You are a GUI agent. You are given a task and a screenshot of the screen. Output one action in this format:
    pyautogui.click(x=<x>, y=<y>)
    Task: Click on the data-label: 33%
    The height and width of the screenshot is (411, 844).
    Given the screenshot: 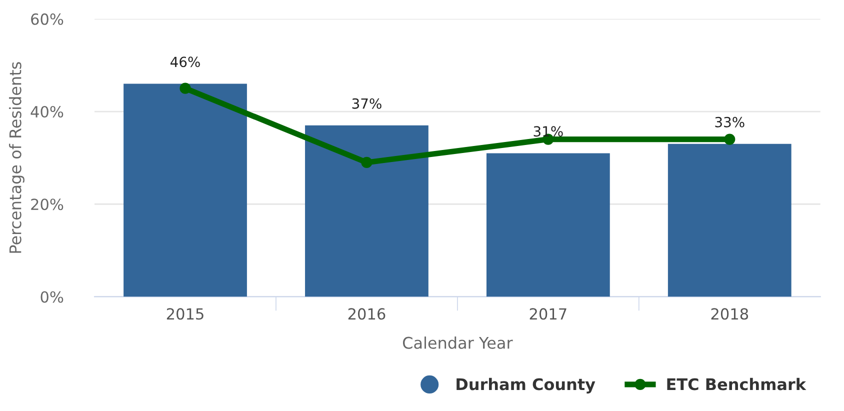 What is the action you would take?
    pyautogui.click(x=729, y=122)
    